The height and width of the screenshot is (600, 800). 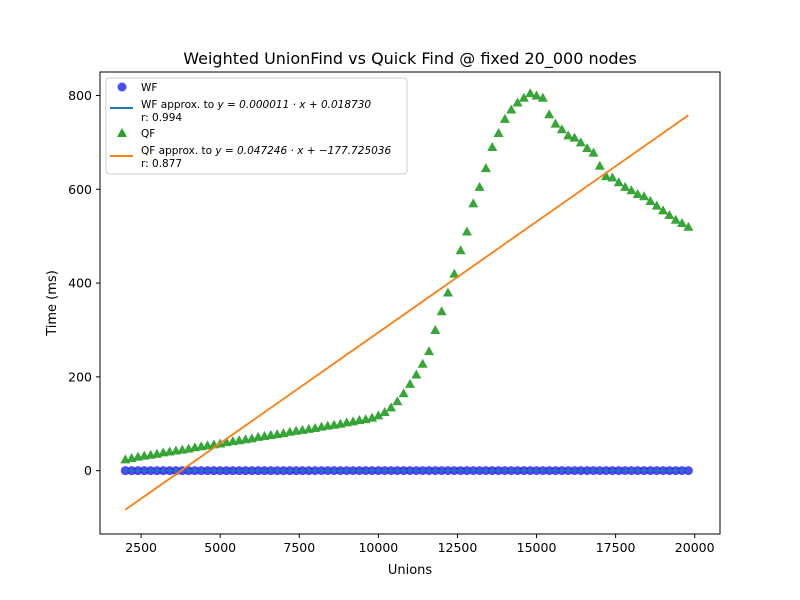 What do you see at coordinates (161, 164) in the screenshot?
I see `legend-qf-fit-r: r: 0.877` at bounding box center [161, 164].